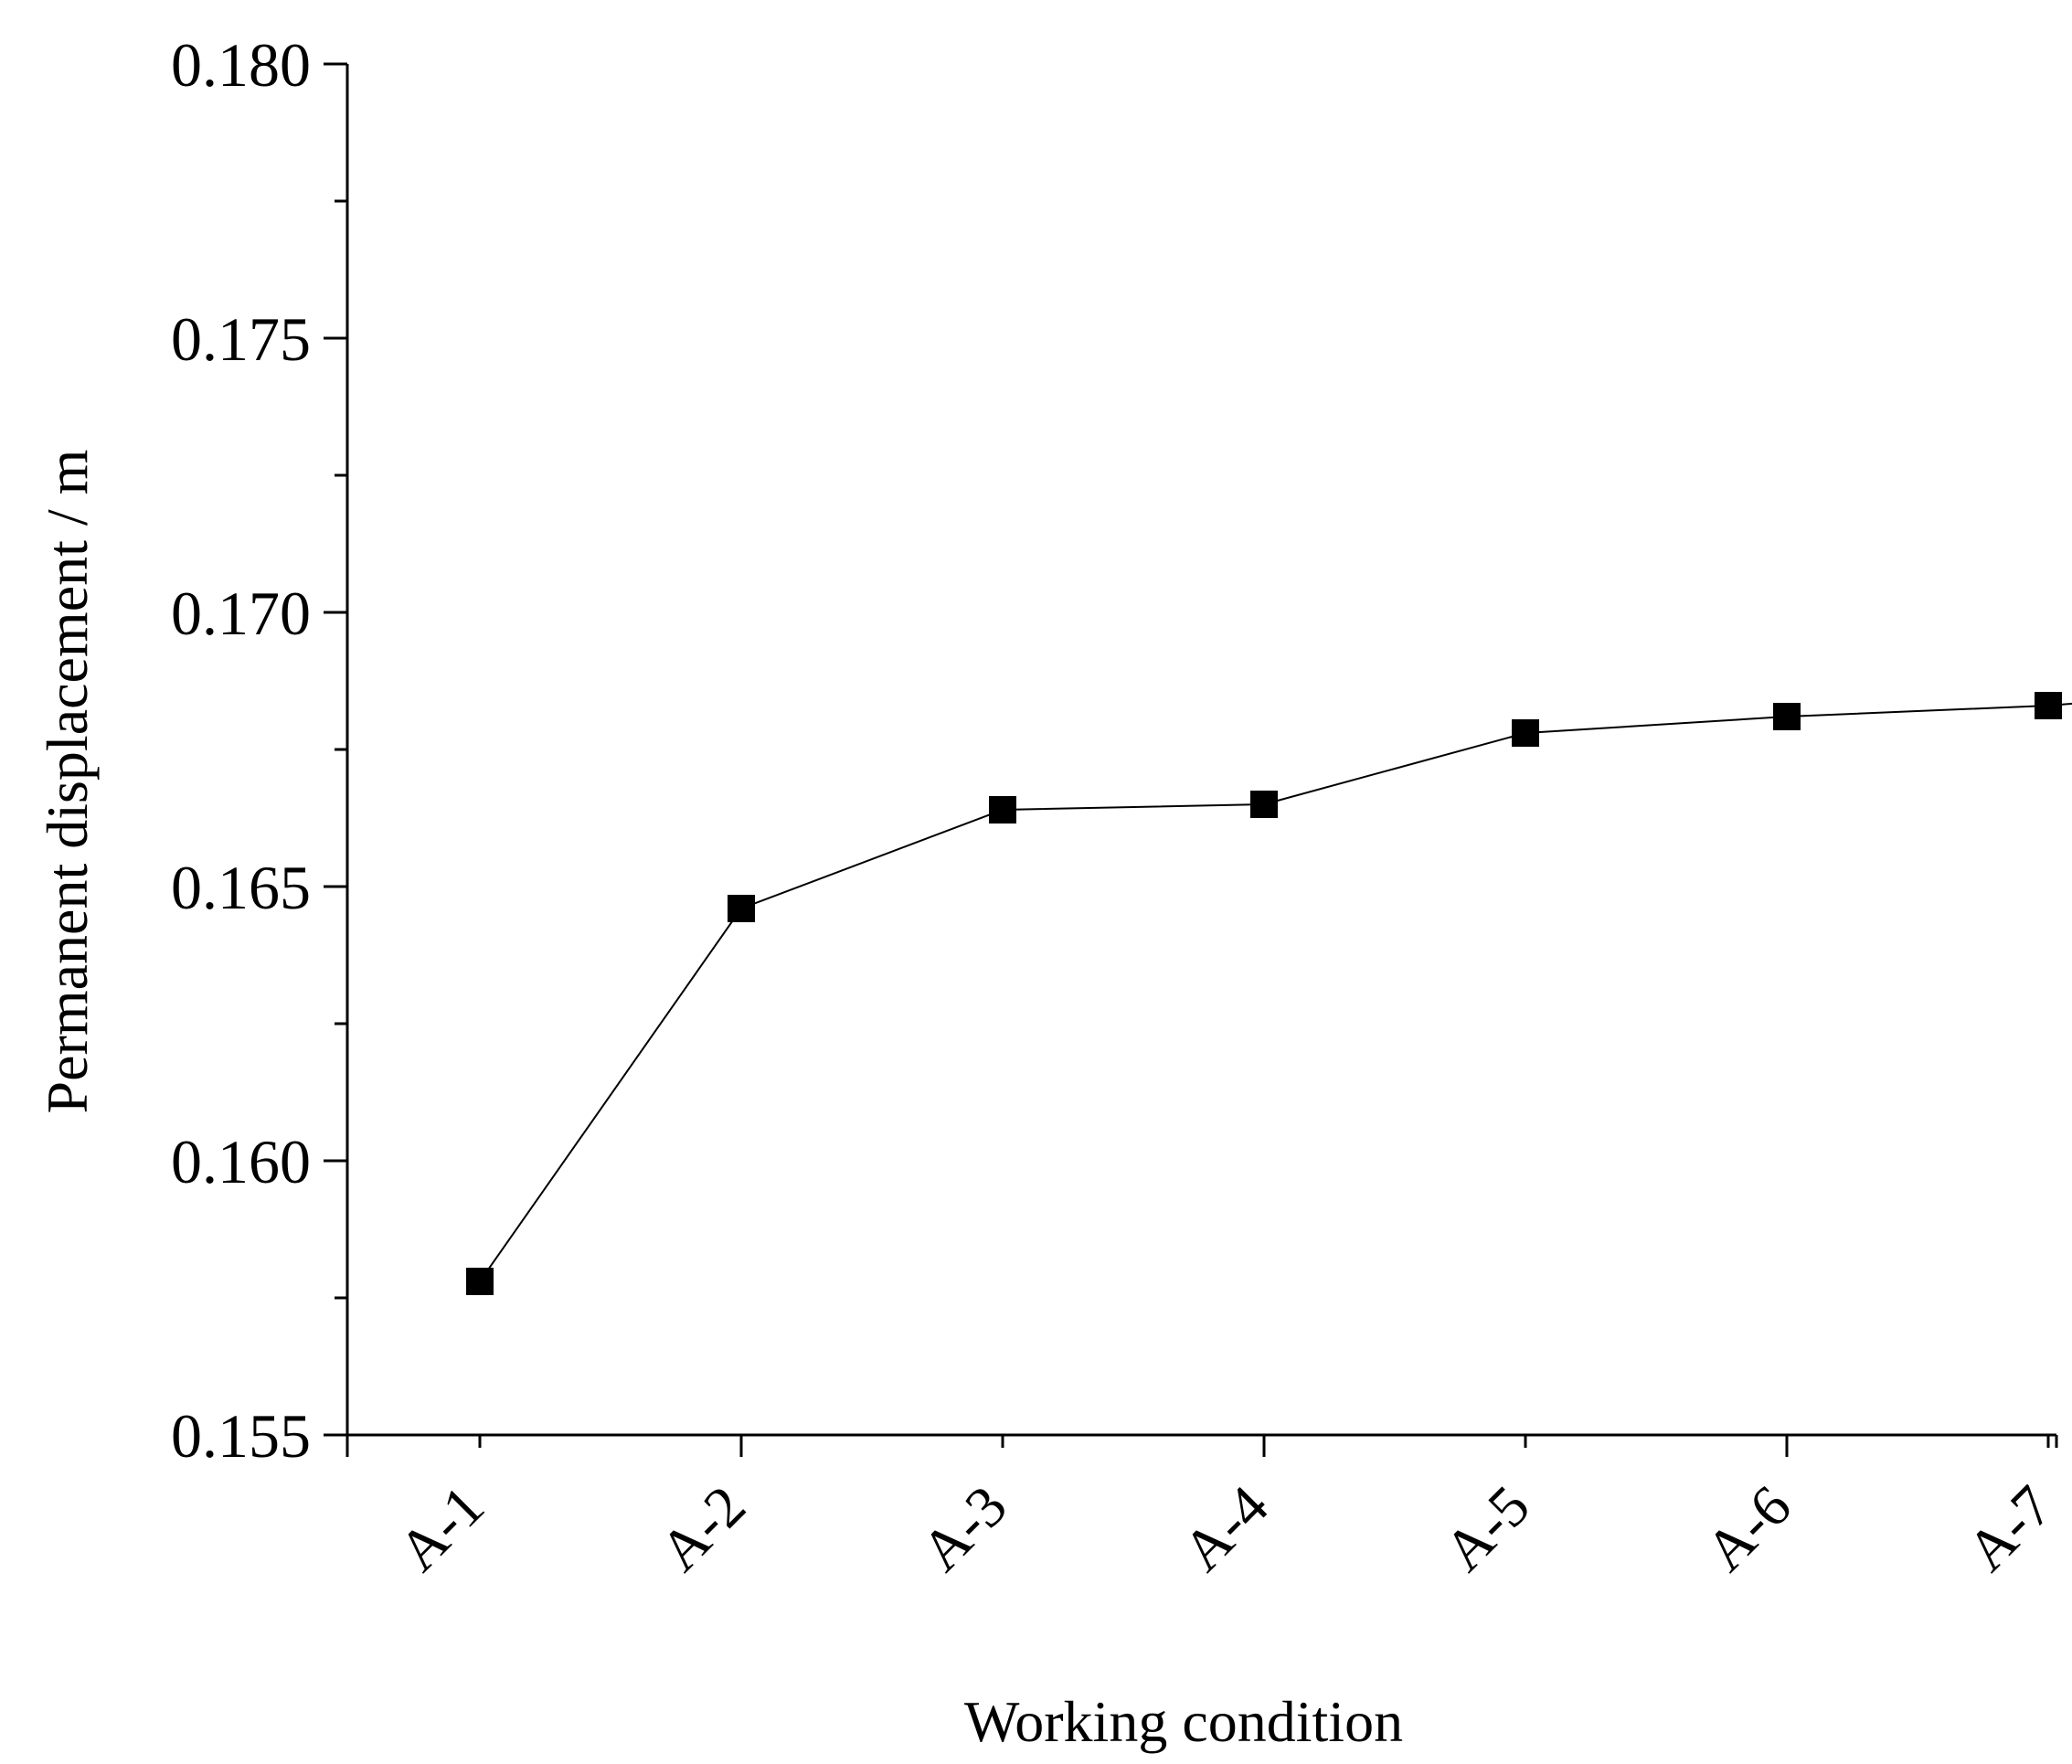 The image size is (2072, 1764). I want to click on x-axis-title: Working condition, so click(1183, 1721).